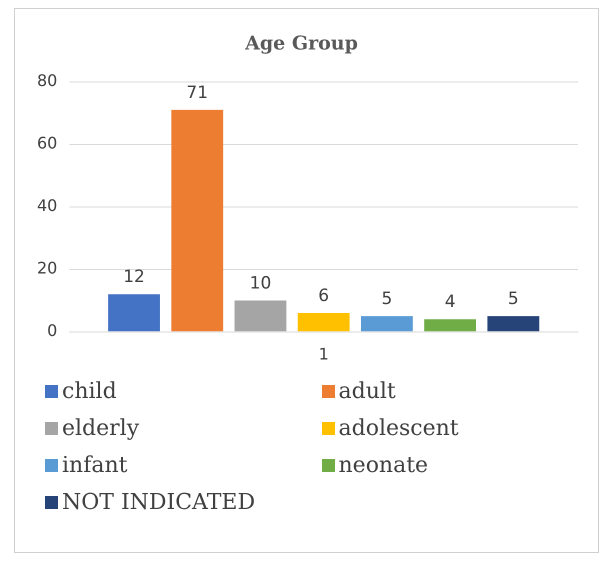  Describe the element at coordinates (47, 142) in the screenshot. I see `y-tick-label: 60` at that location.